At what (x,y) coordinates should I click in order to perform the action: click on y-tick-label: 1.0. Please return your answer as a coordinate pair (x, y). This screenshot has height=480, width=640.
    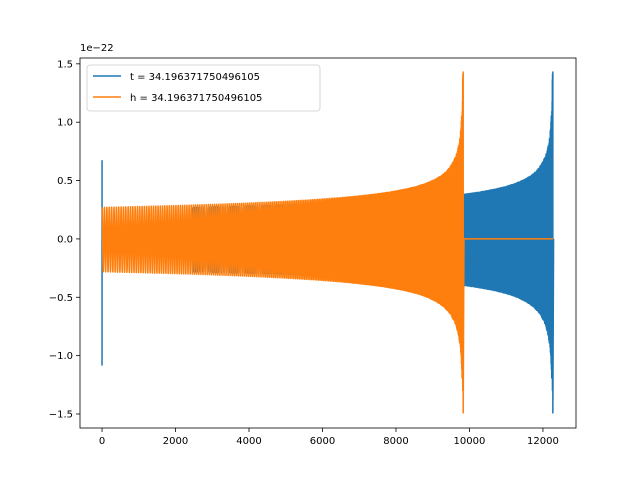
    Looking at the image, I should click on (65, 123).